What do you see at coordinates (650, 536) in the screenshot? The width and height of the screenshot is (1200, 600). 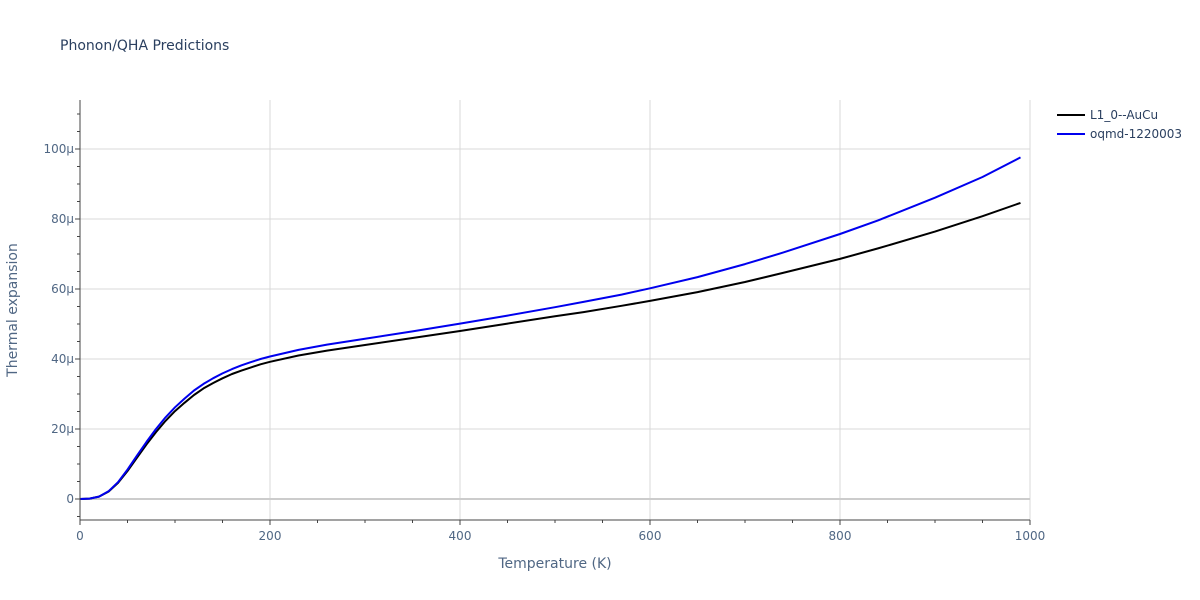 I see `x-tick-label: 600` at bounding box center [650, 536].